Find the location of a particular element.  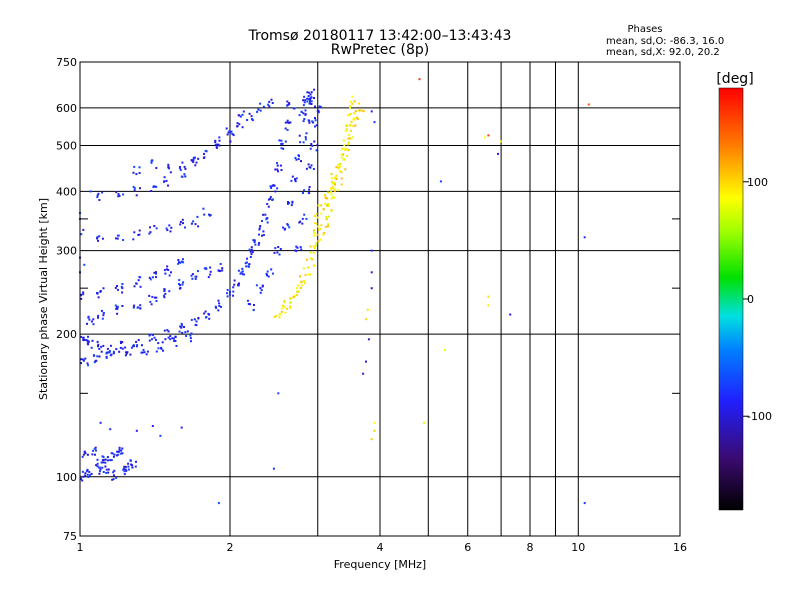

stats-line-x: mean, sd,X: 92.0, 20.2 is located at coordinates (663, 52).